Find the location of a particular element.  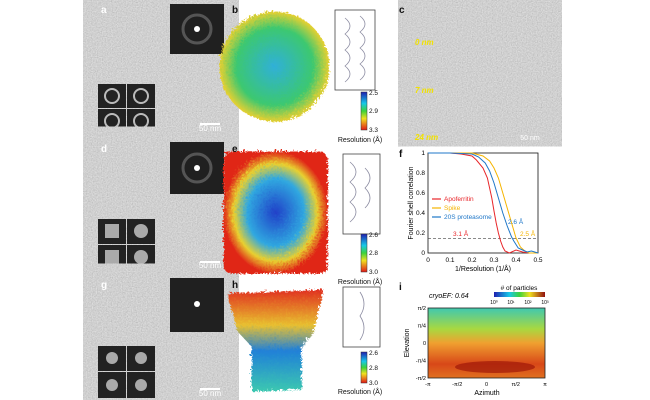

micrograph-a is located at coordinates (161, 67).